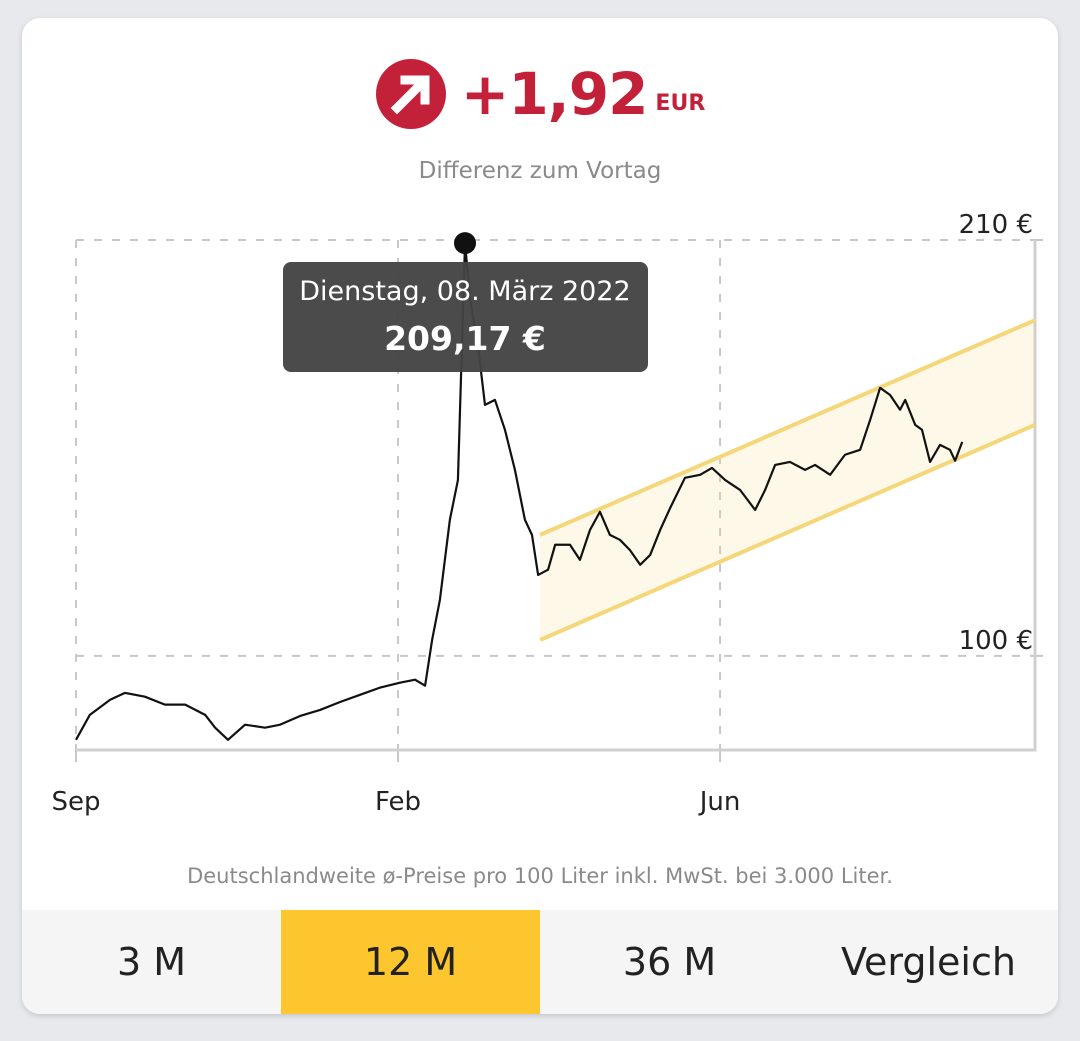 The height and width of the screenshot is (1041, 1080). I want to click on tab-bar: 3 M 12 M 36 M Vergleich, so click(540, 962).